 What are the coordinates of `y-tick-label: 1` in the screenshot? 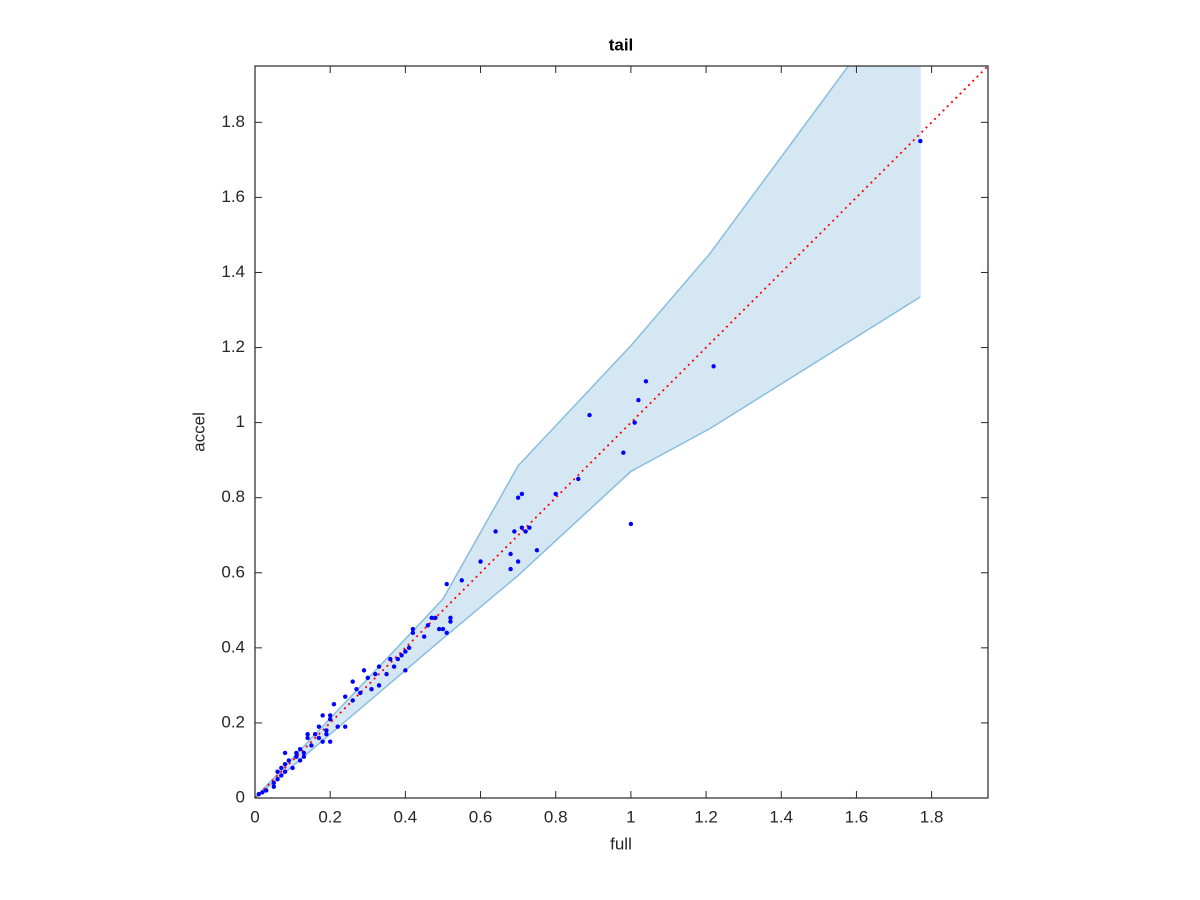 It's located at (240, 421).